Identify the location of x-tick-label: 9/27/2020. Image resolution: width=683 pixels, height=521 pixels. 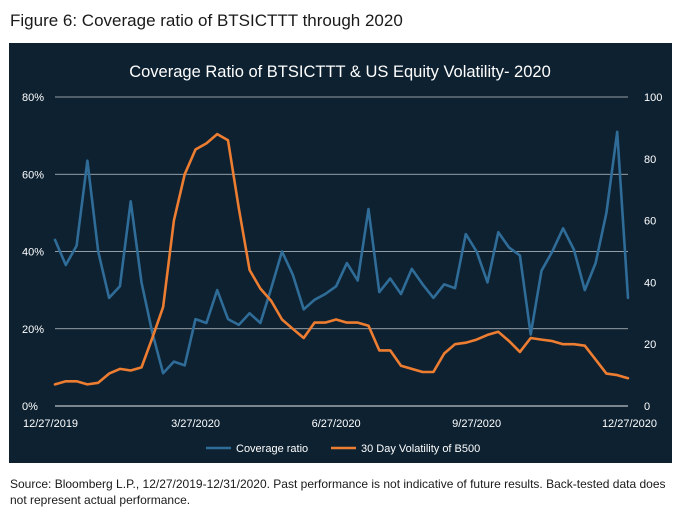
(476, 424).